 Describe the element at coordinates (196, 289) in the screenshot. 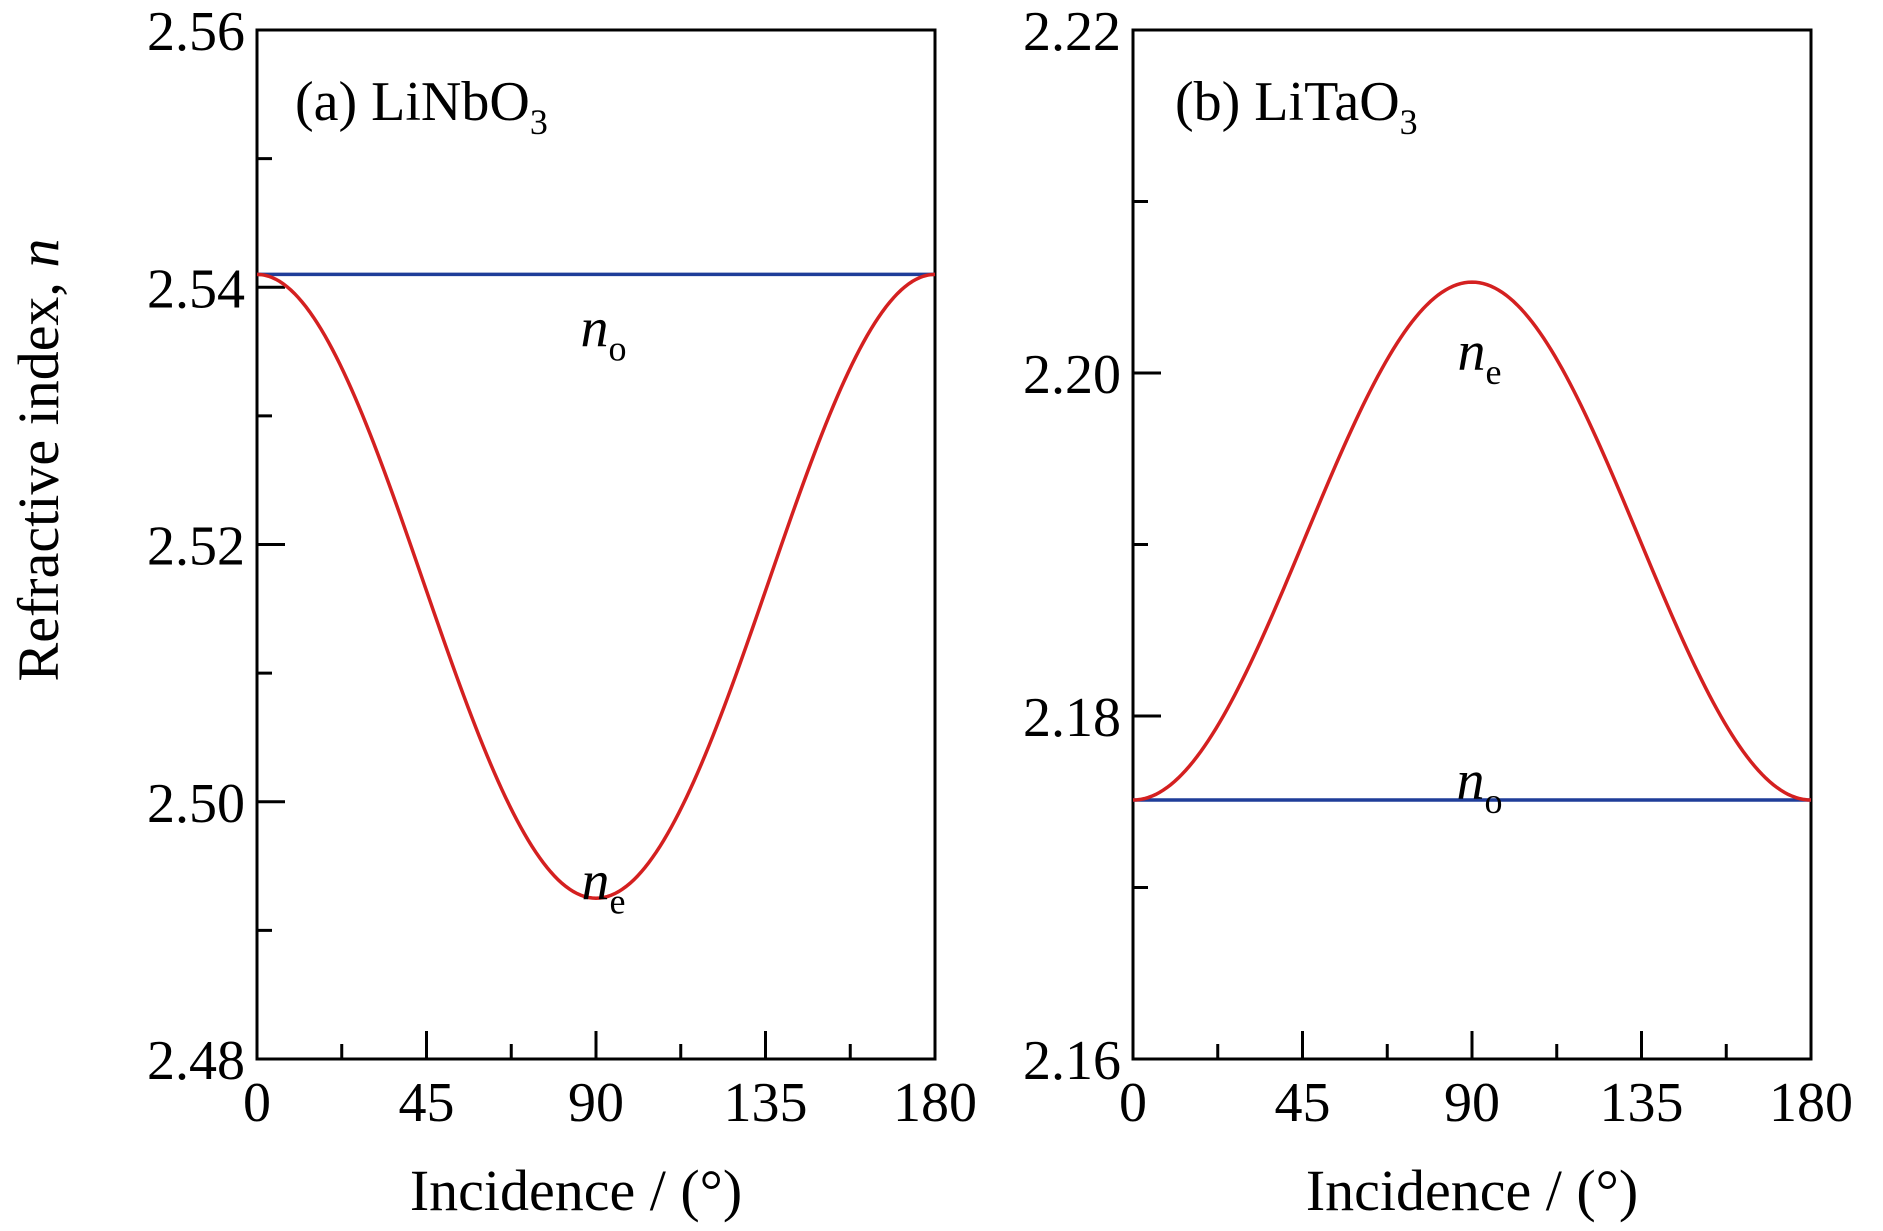

I see `y-tick-label-a: 2.54` at that location.